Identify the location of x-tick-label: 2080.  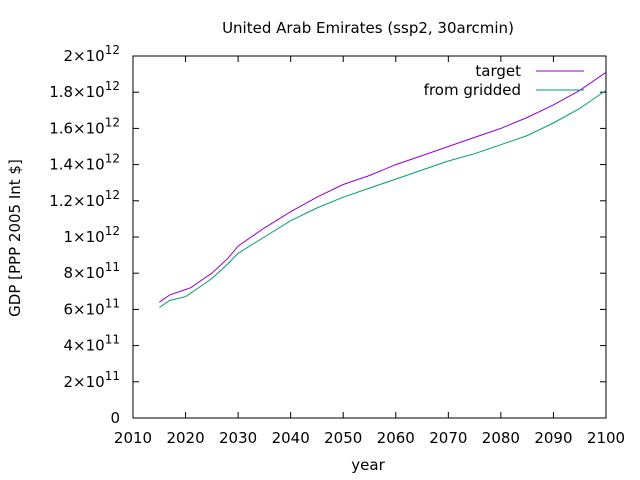
(501, 438).